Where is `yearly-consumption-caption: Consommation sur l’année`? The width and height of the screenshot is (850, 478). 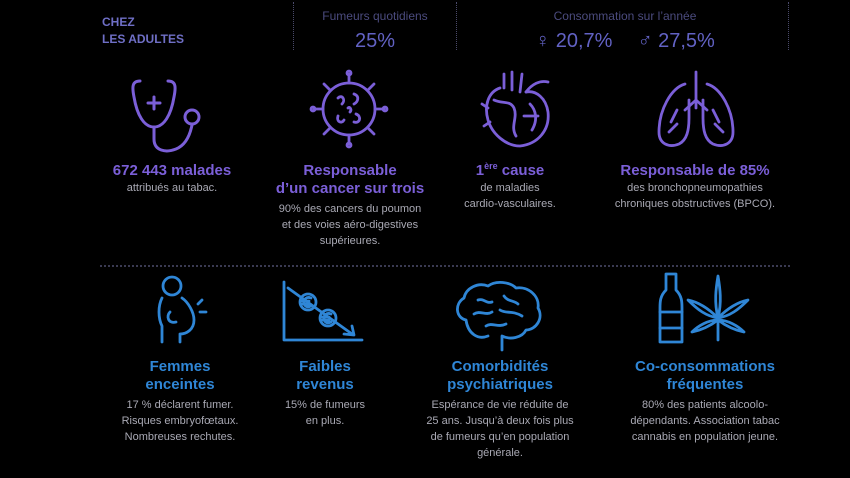
yearly-consumption-caption: Consommation sur l’année is located at coordinates (625, 16).